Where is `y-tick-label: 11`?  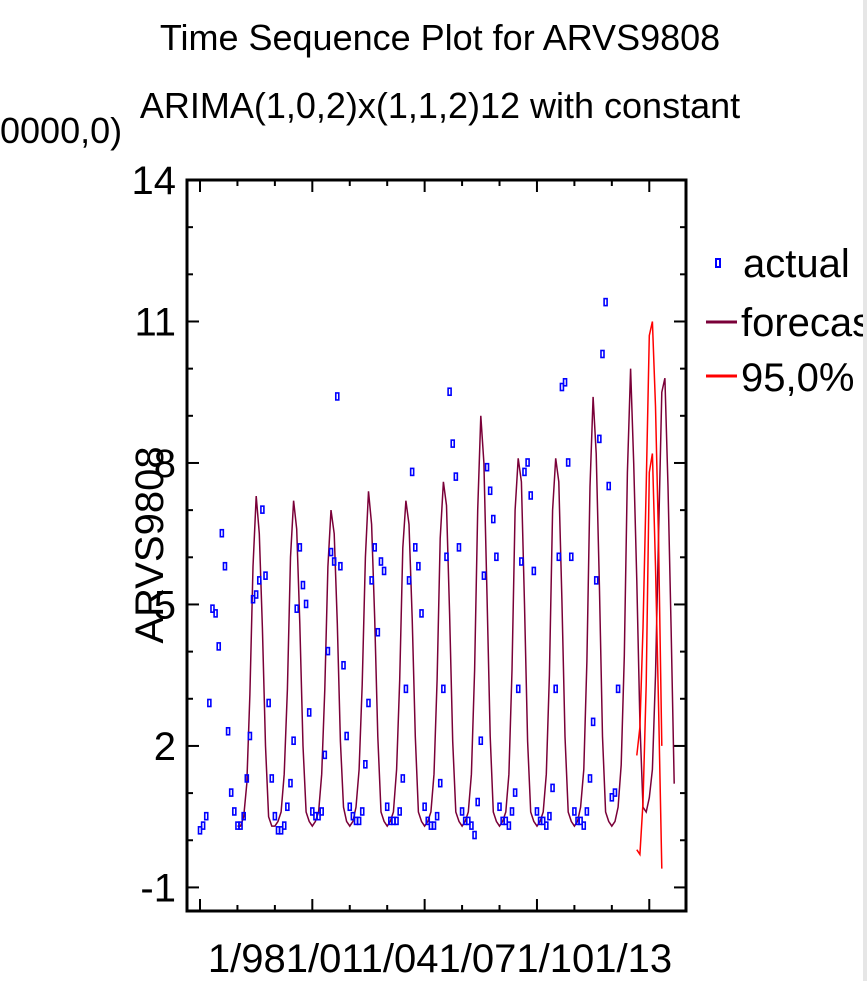
y-tick-label: 11 is located at coordinates (155, 322).